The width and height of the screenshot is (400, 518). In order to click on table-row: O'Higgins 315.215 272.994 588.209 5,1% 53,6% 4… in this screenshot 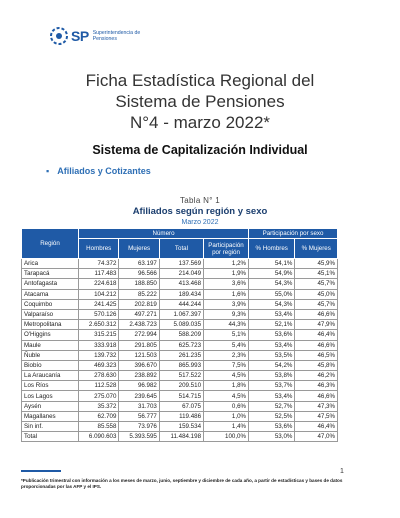, I will do `click(179, 335)`.